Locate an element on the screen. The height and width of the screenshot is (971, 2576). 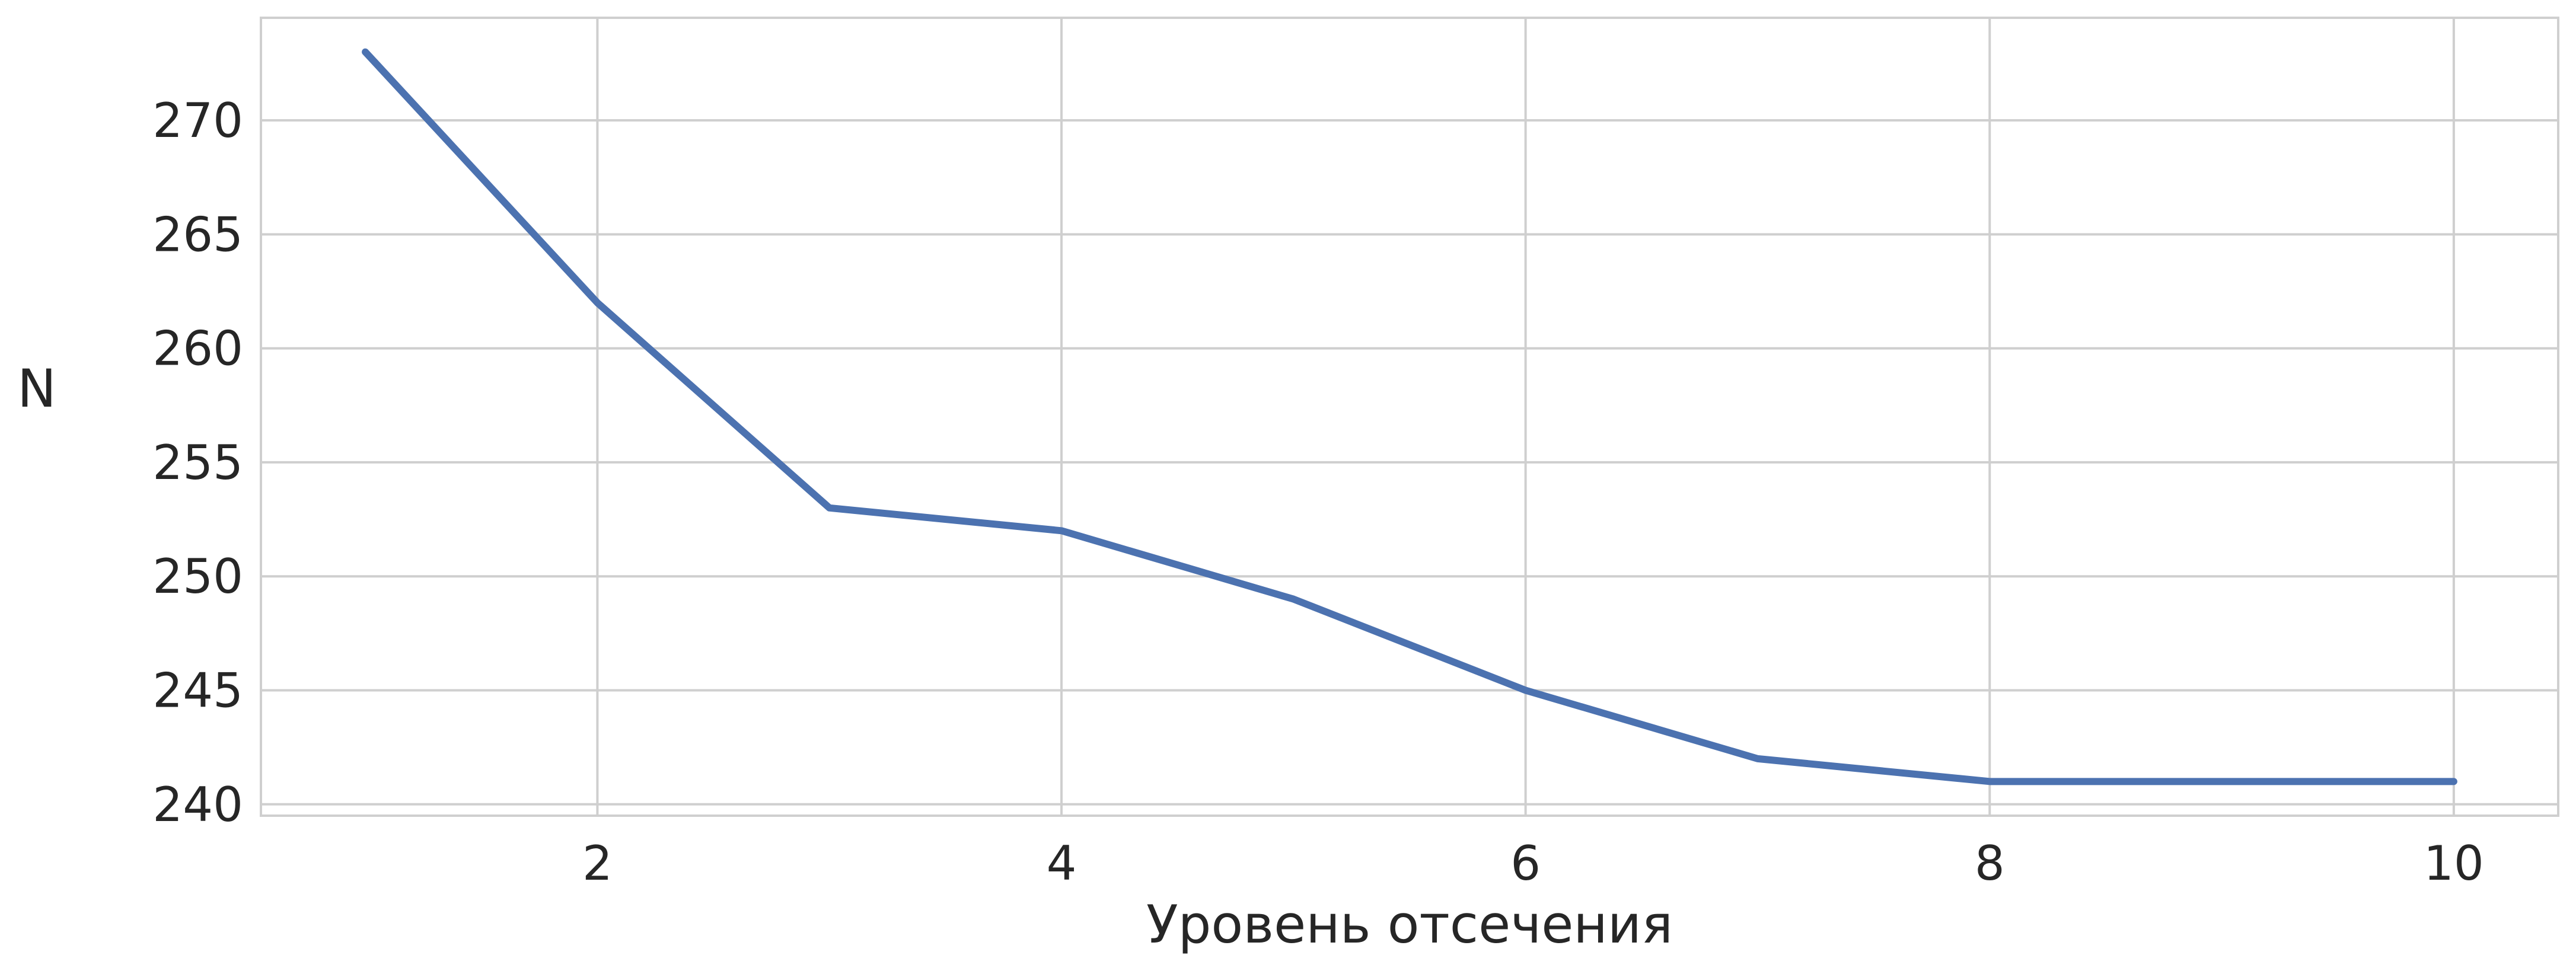
y-tick-label: 245 is located at coordinates (198, 690).